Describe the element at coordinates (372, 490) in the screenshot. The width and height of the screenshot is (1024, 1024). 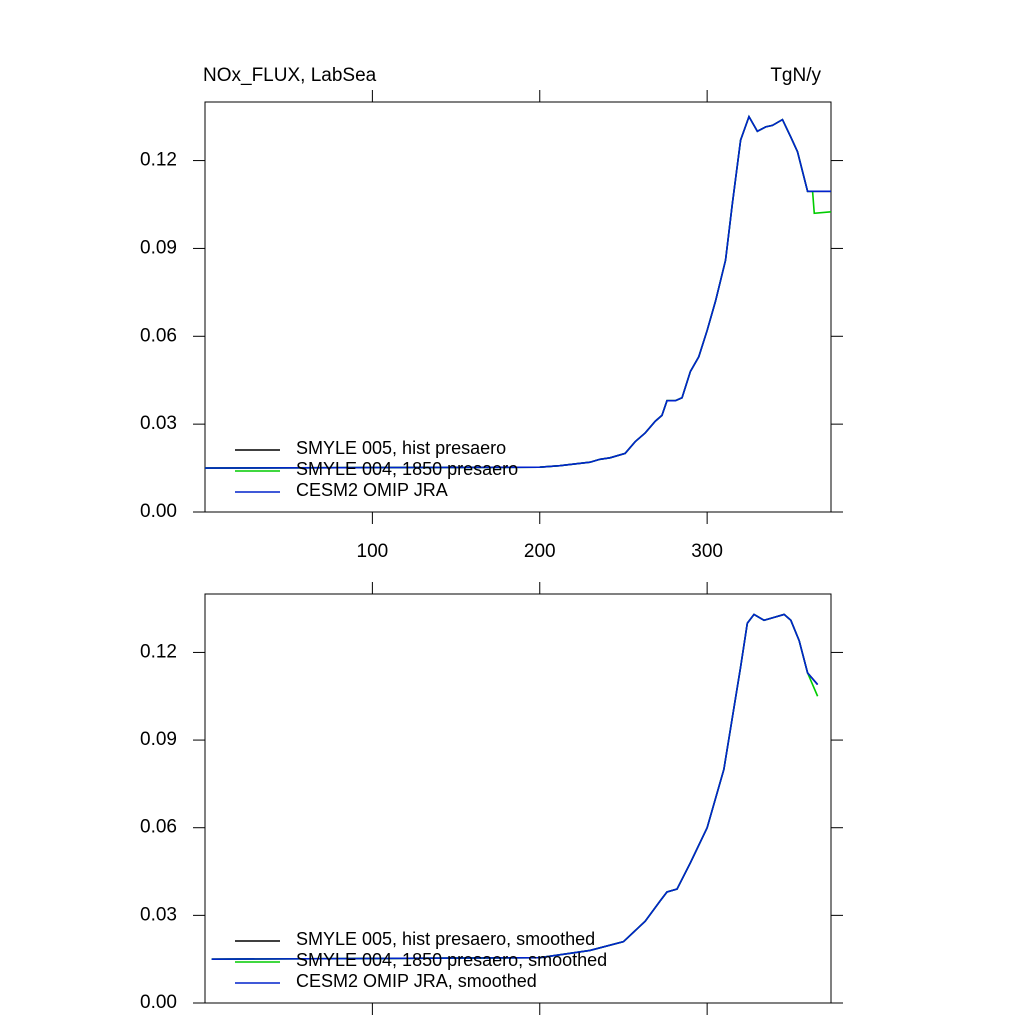
I see `legend-label: CESM2 OMIP JRA` at that location.